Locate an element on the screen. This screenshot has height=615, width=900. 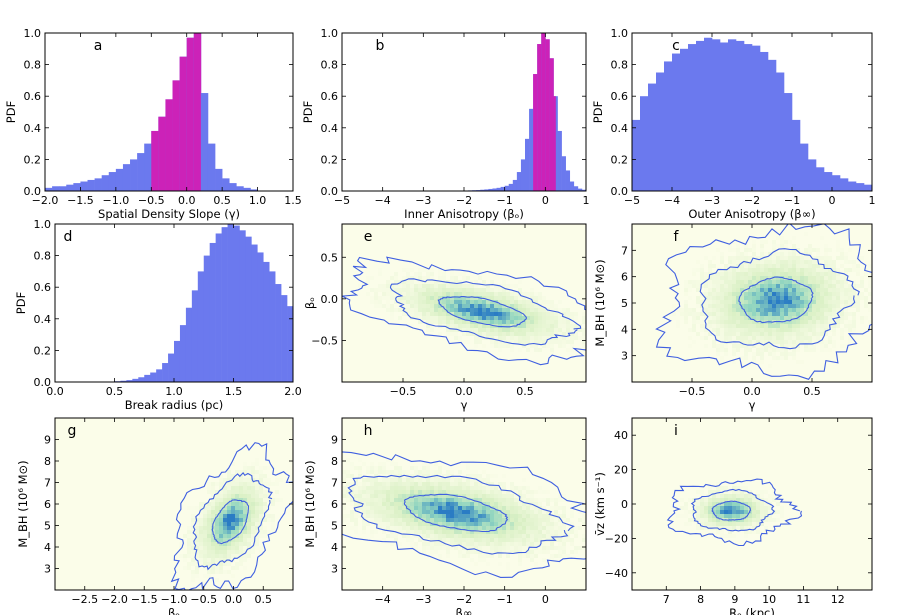
y-axis-label: M_BH (10⁶ M⊙) is located at coordinates (600, 302).